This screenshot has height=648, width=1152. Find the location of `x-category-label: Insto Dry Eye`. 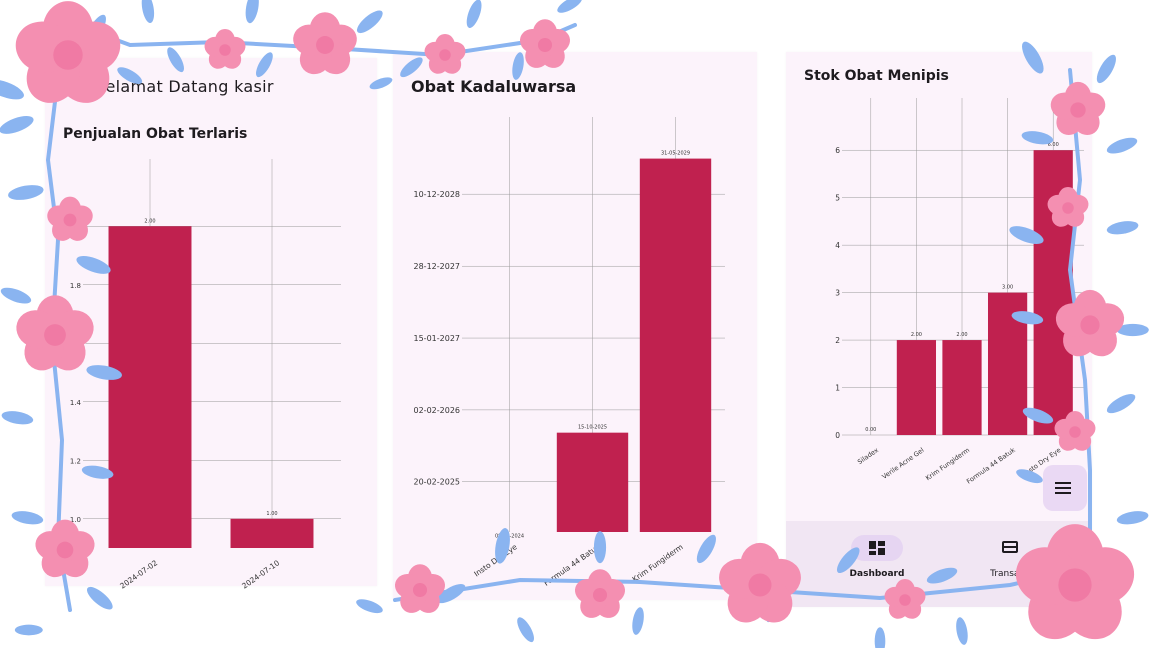

x-category-label: Insto Dry Eye is located at coordinates (495, 560).